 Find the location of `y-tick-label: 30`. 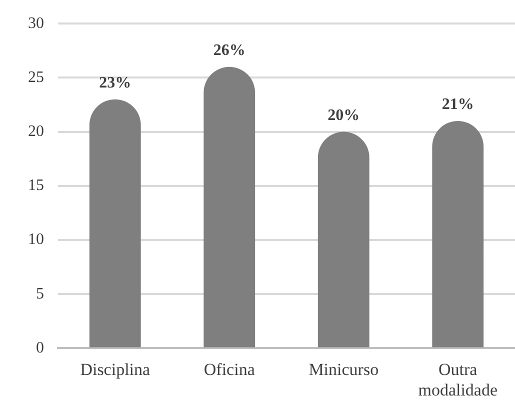

y-tick-label: 30 is located at coordinates (36, 23).